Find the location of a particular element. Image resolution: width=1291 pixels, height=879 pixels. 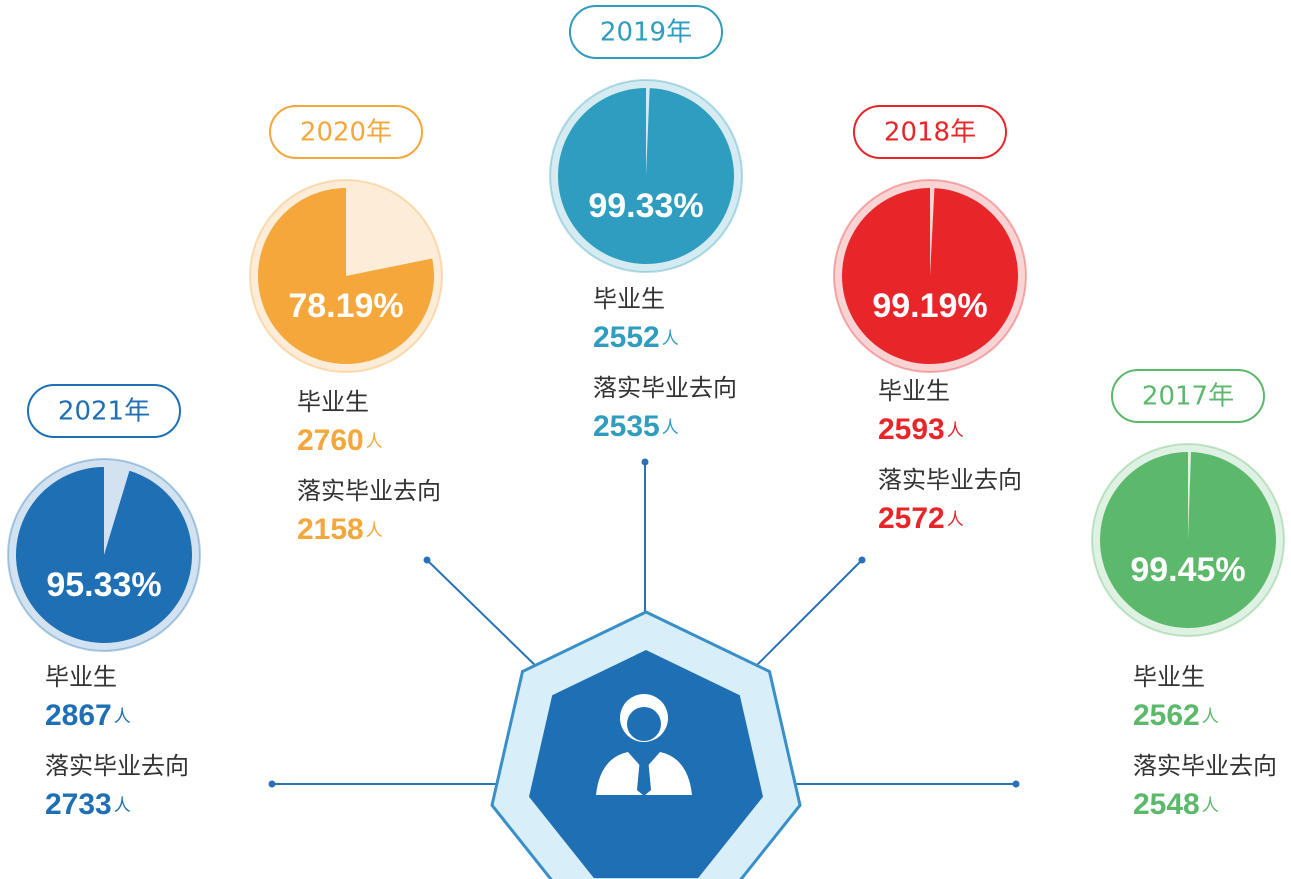

stat-value: 2867 is located at coordinates (78, 715).